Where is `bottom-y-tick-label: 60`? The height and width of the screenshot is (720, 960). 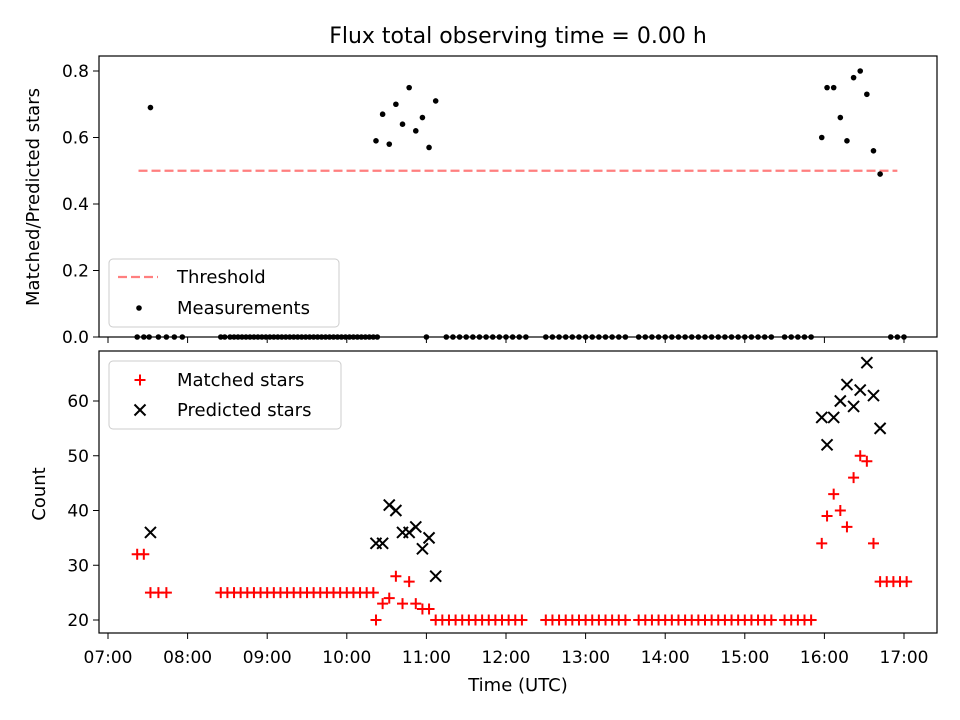
bottom-y-tick-label: 60 is located at coordinates (78, 402).